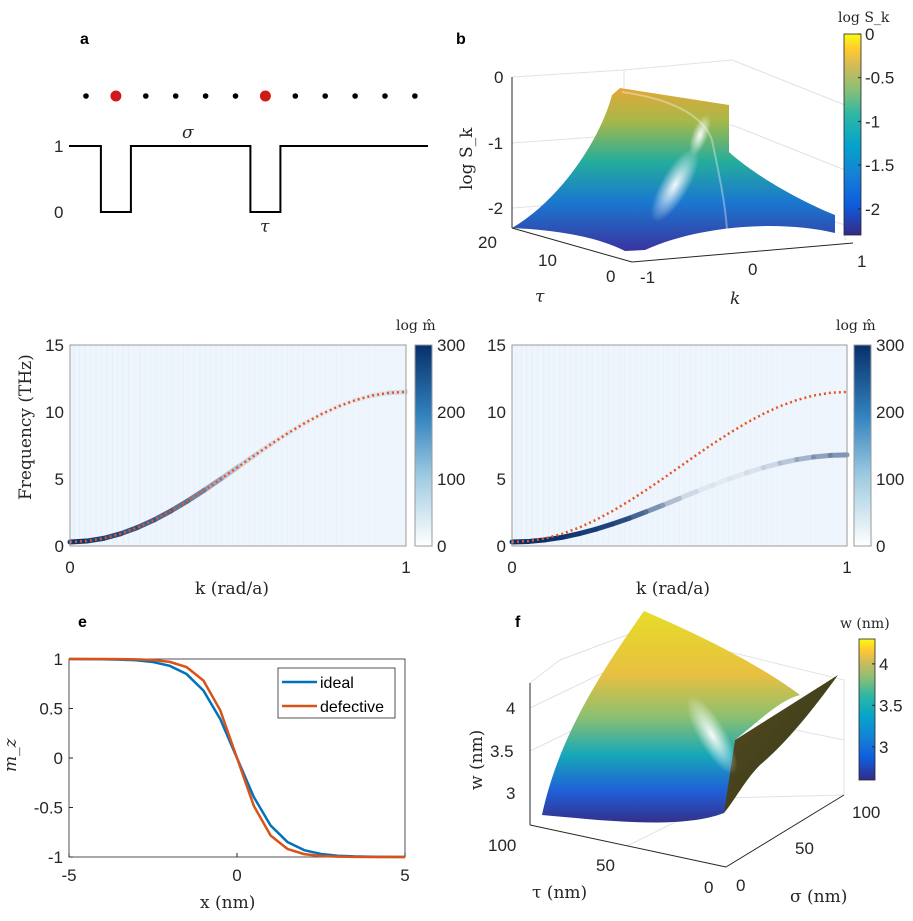  I want to click on f-tau-tick: 50, so click(605, 865).